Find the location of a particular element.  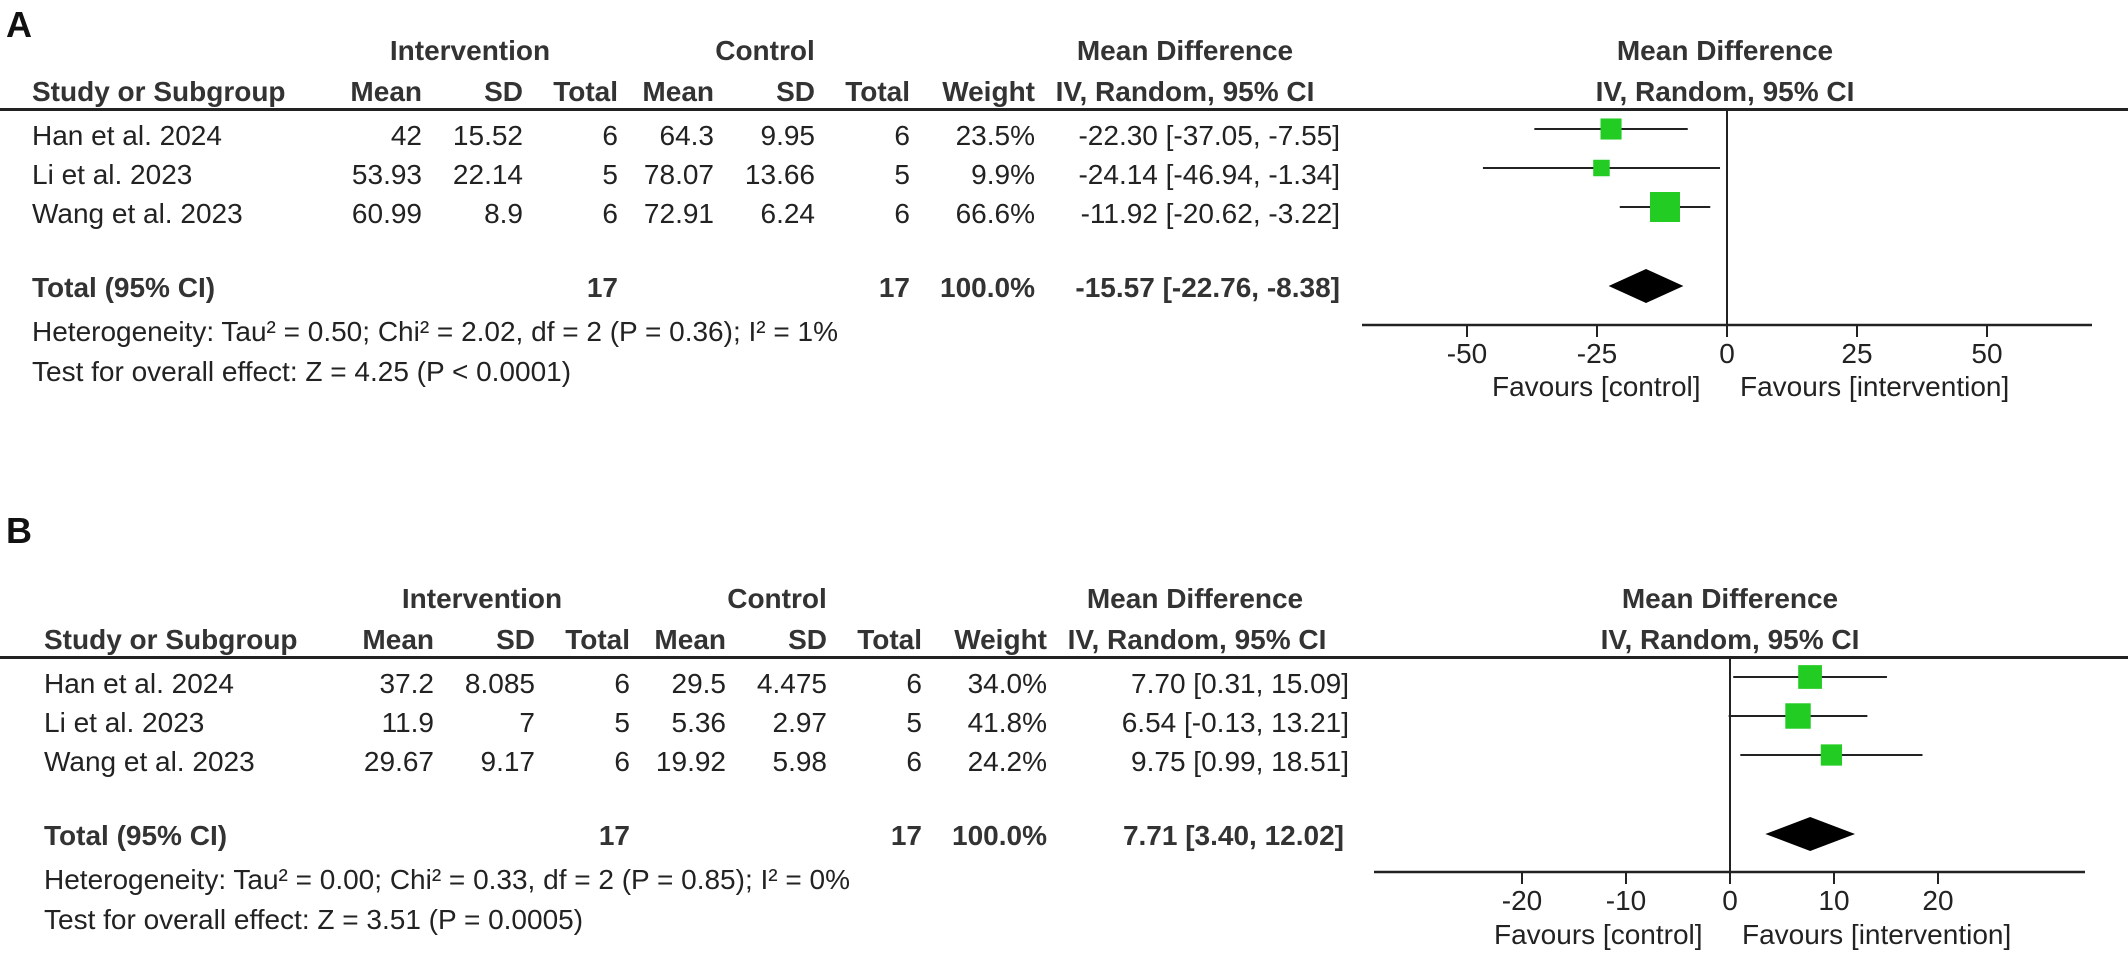

study-name: Li et al. 2023 is located at coordinates (112, 174).